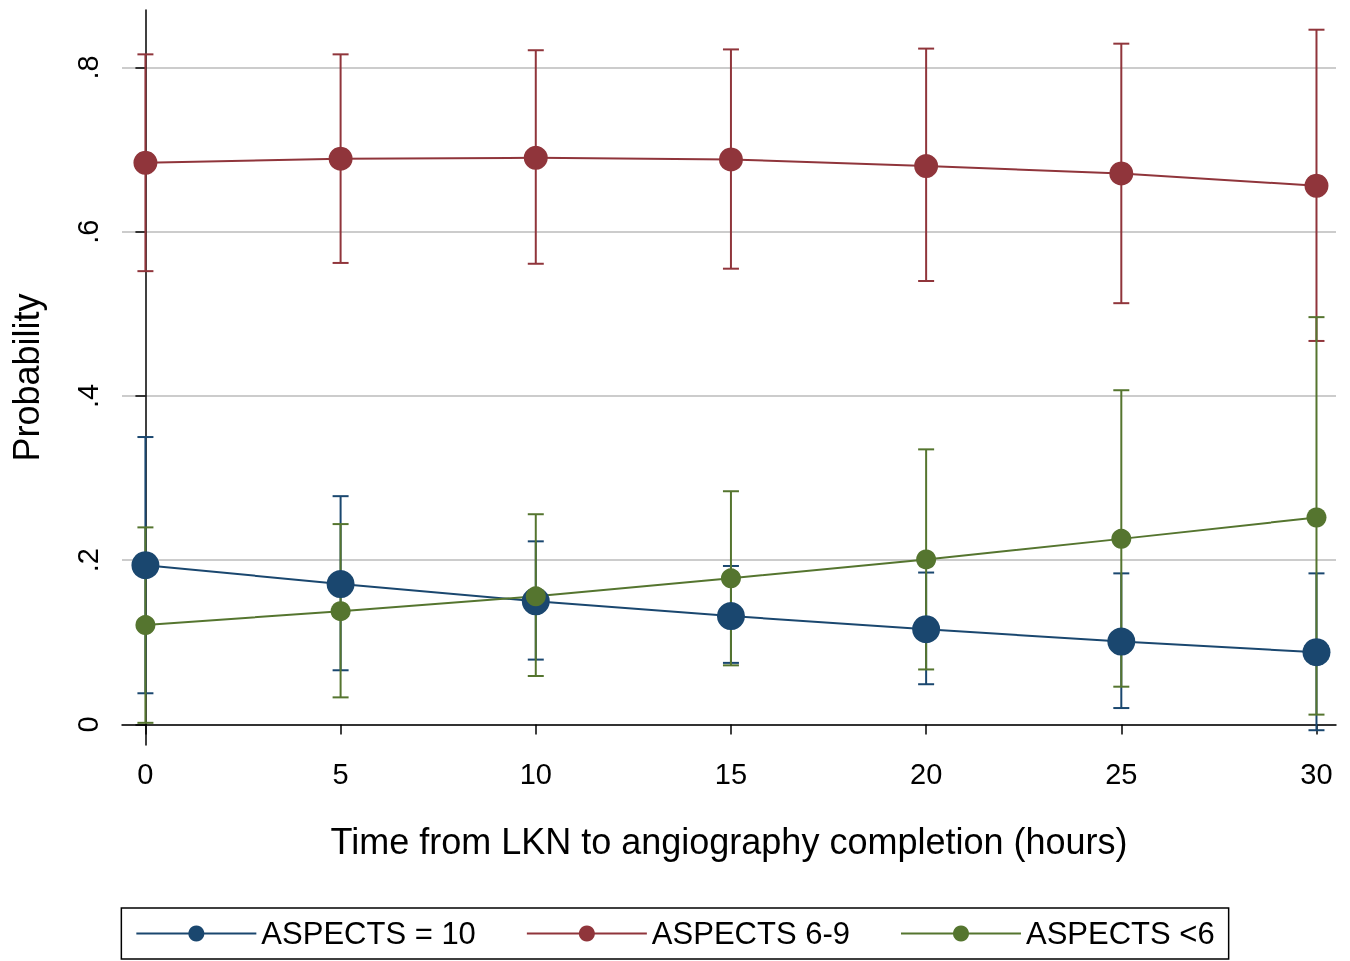 This screenshot has height=961, width=1350. What do you see at coordinates (535, 773) in the screenshot?
I see `x-tick-label: 10` at bounding box center [535, 773].